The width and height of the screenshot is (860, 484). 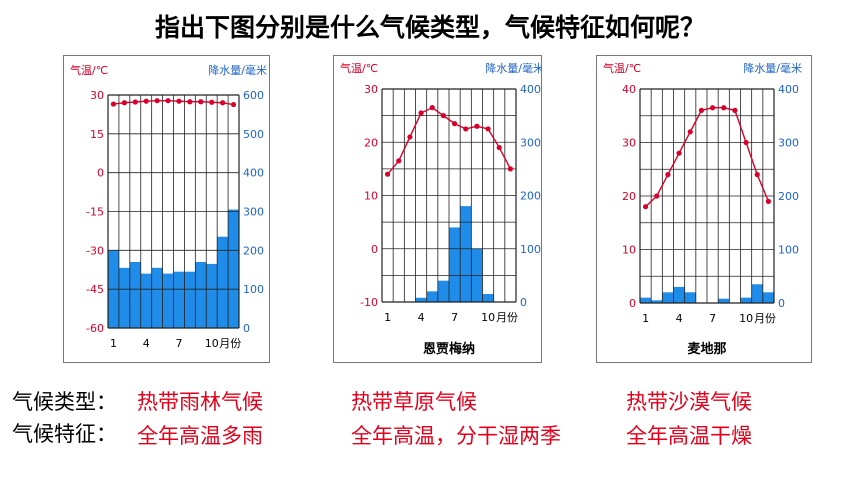 What do you see at coordinates (200, 402) in the screenshot?
I see `answer-type-1: 热带雨林气候` at bounding box center [200, 402].